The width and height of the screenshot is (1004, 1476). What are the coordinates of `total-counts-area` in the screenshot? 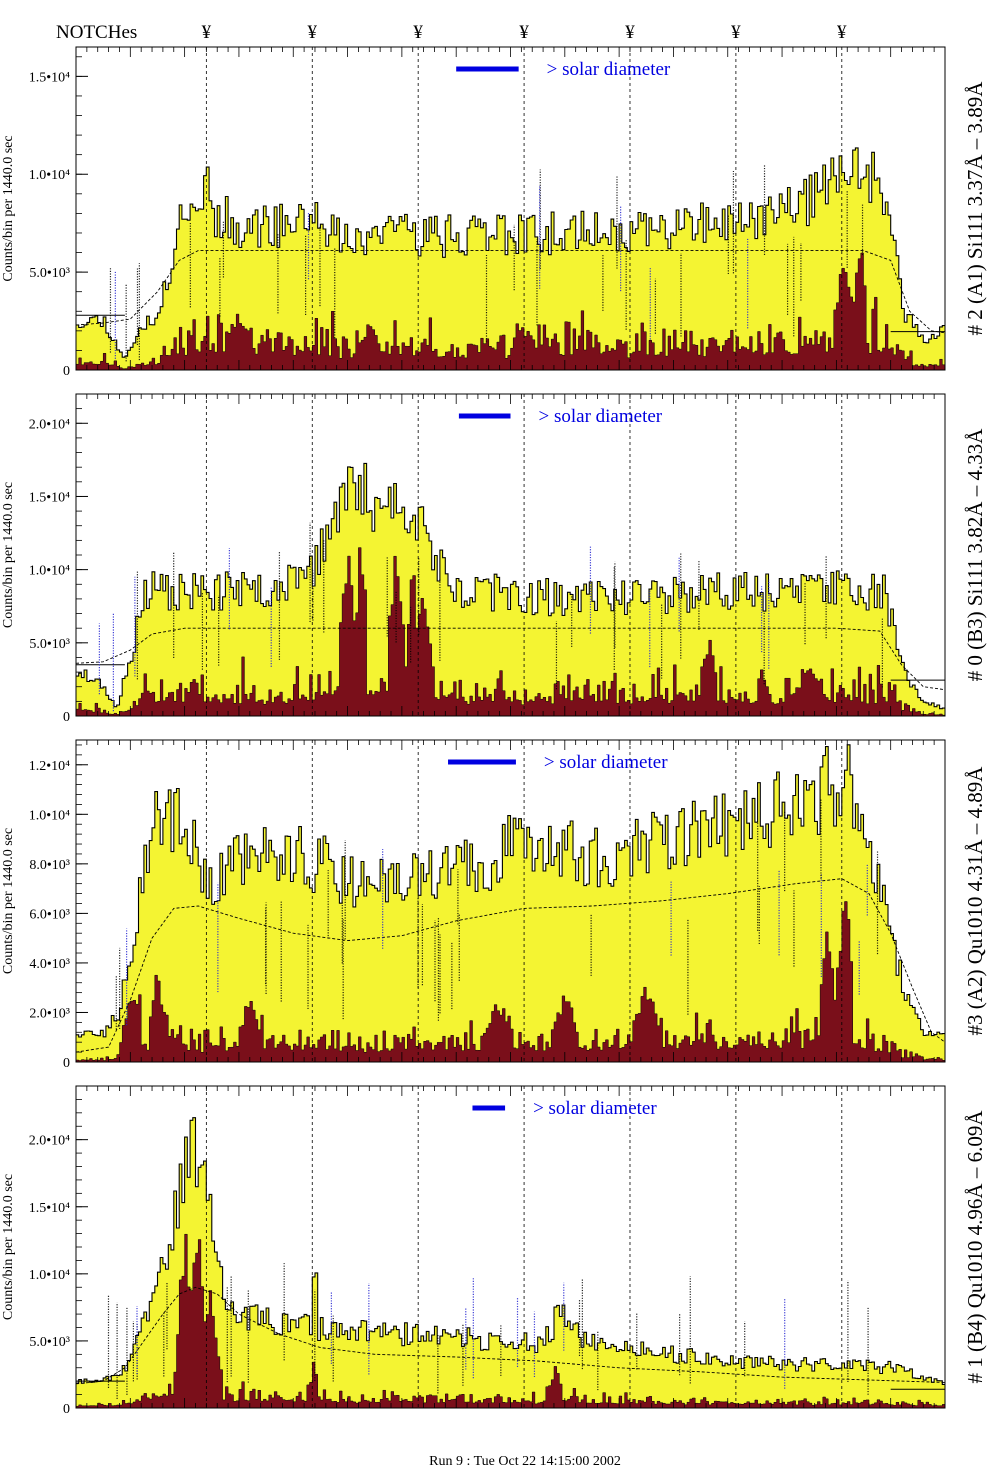 It's located at (510, 258).